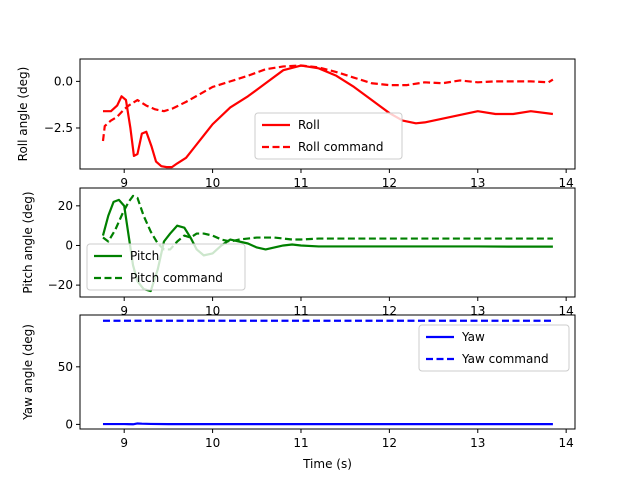 This screenshot has height=480, width=640. Describe the element at coordinates (144, 256) in the screenshot. I see `legend-label: Pitch` at that location.